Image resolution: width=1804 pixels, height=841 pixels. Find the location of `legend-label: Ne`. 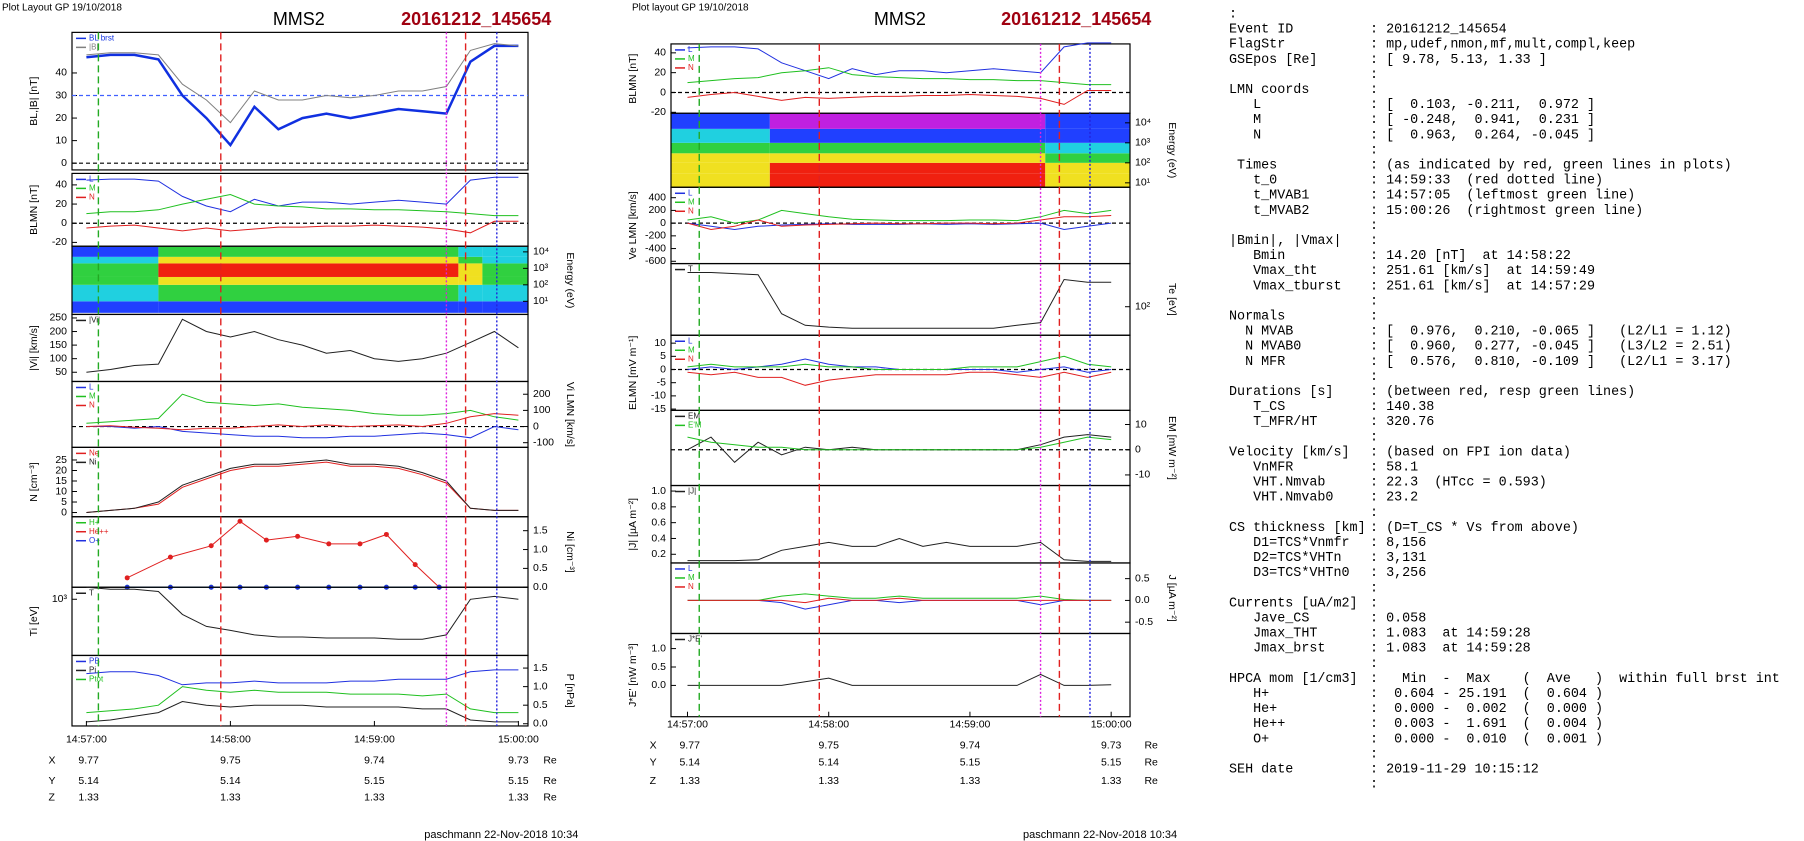

legend-label: Ne is located at coordinates (94, 452).